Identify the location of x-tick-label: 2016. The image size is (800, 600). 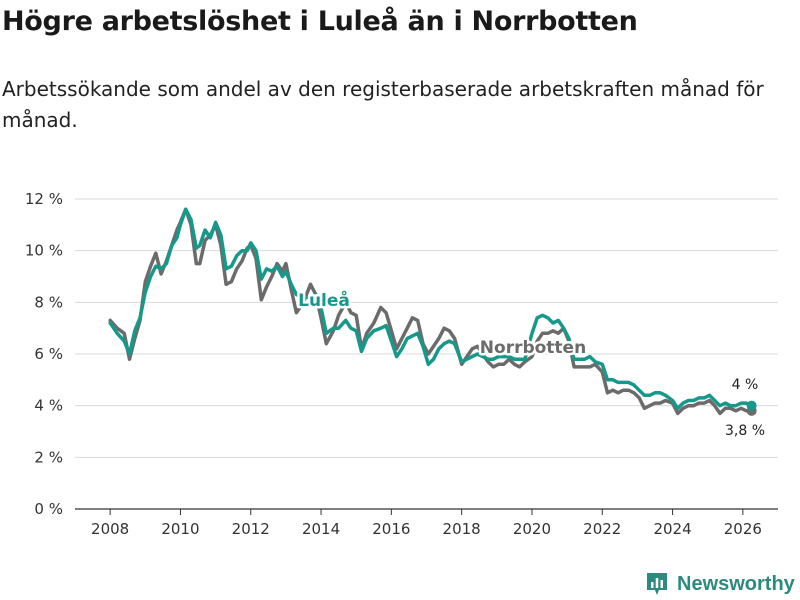
(391, 529).